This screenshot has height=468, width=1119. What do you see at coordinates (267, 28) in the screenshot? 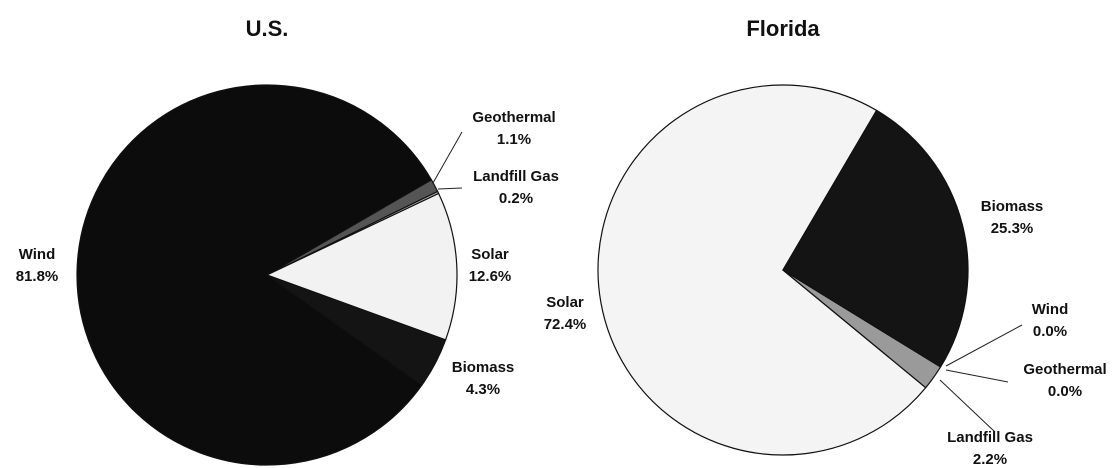
I see `chart-title: U.S.` at bounding box center [267, 28].